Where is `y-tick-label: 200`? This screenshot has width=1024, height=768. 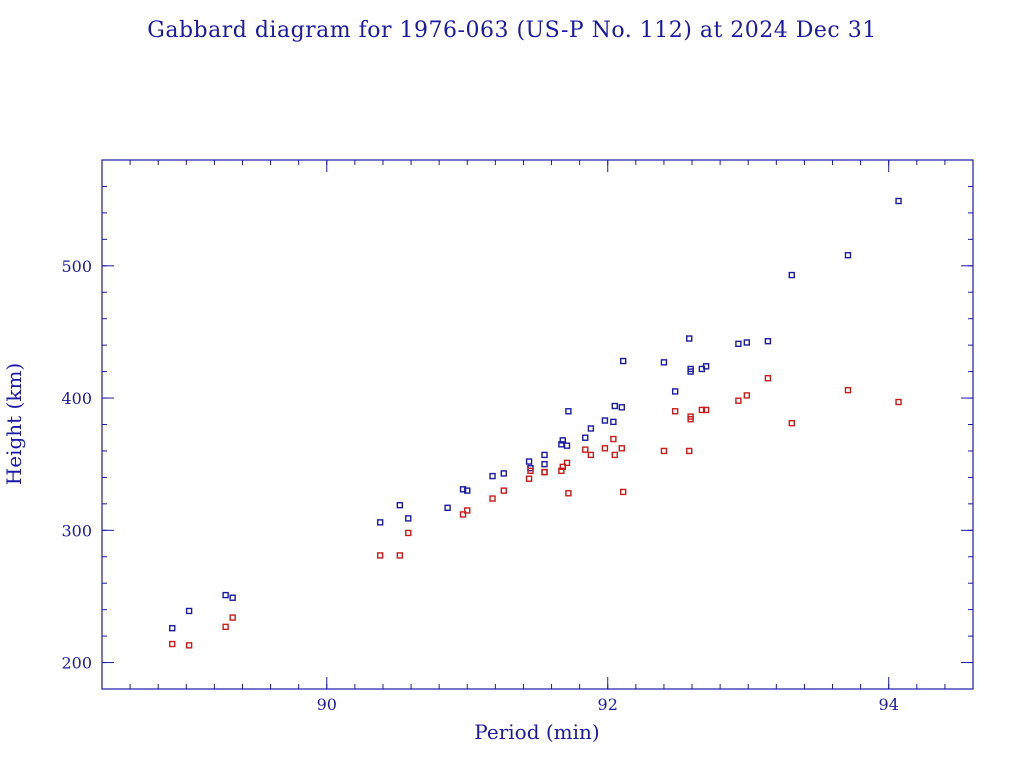 y-tick-label: 200 is located at coordinates (76, 663).